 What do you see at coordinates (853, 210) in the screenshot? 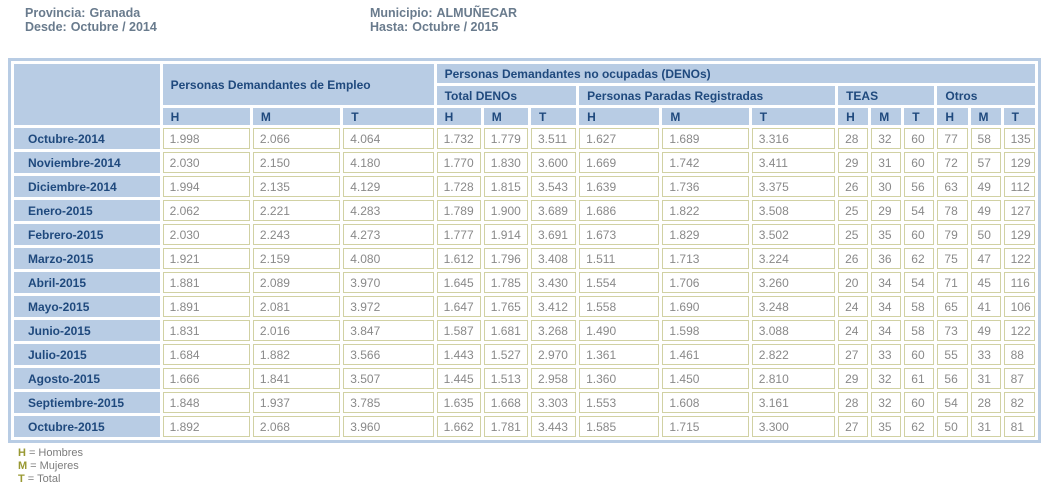
I see `value-cell-teas-h: 25` at bounding box center [853, 210].